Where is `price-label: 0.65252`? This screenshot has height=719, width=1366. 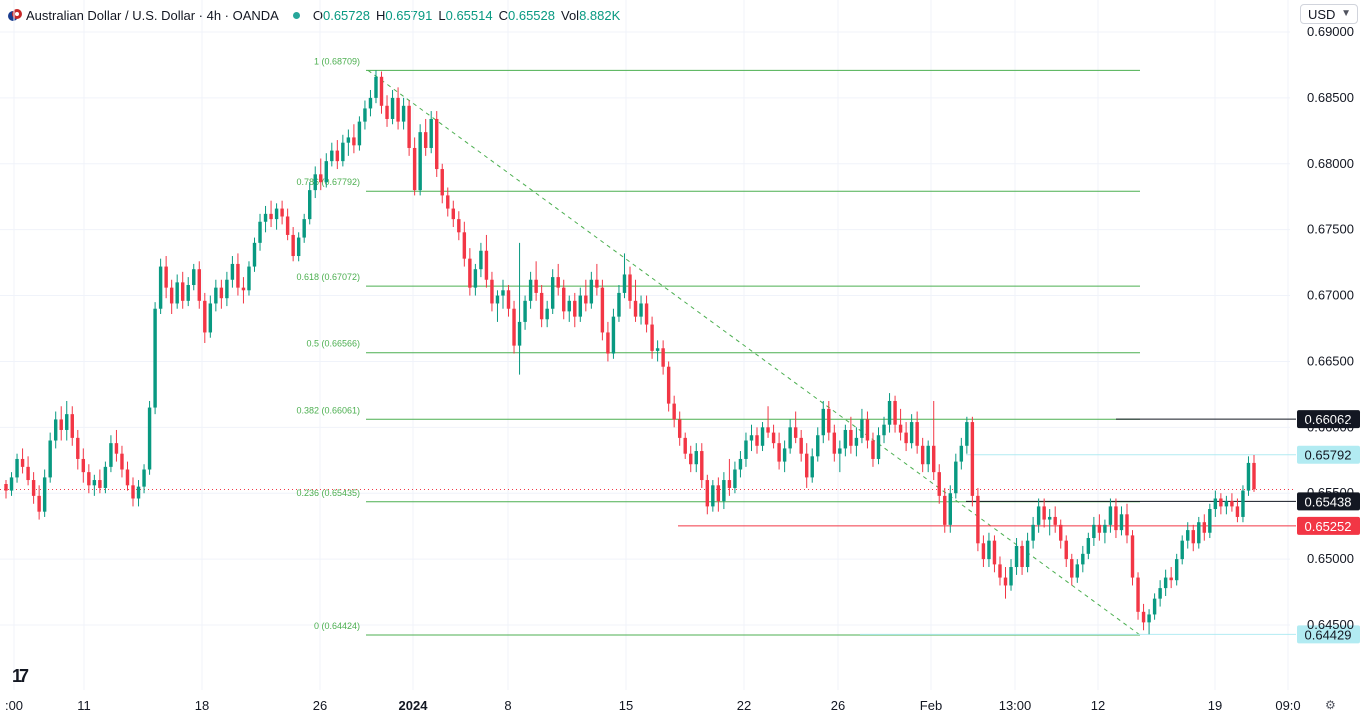
price-label: 0.65252 is located at coordinates (1328, 526).